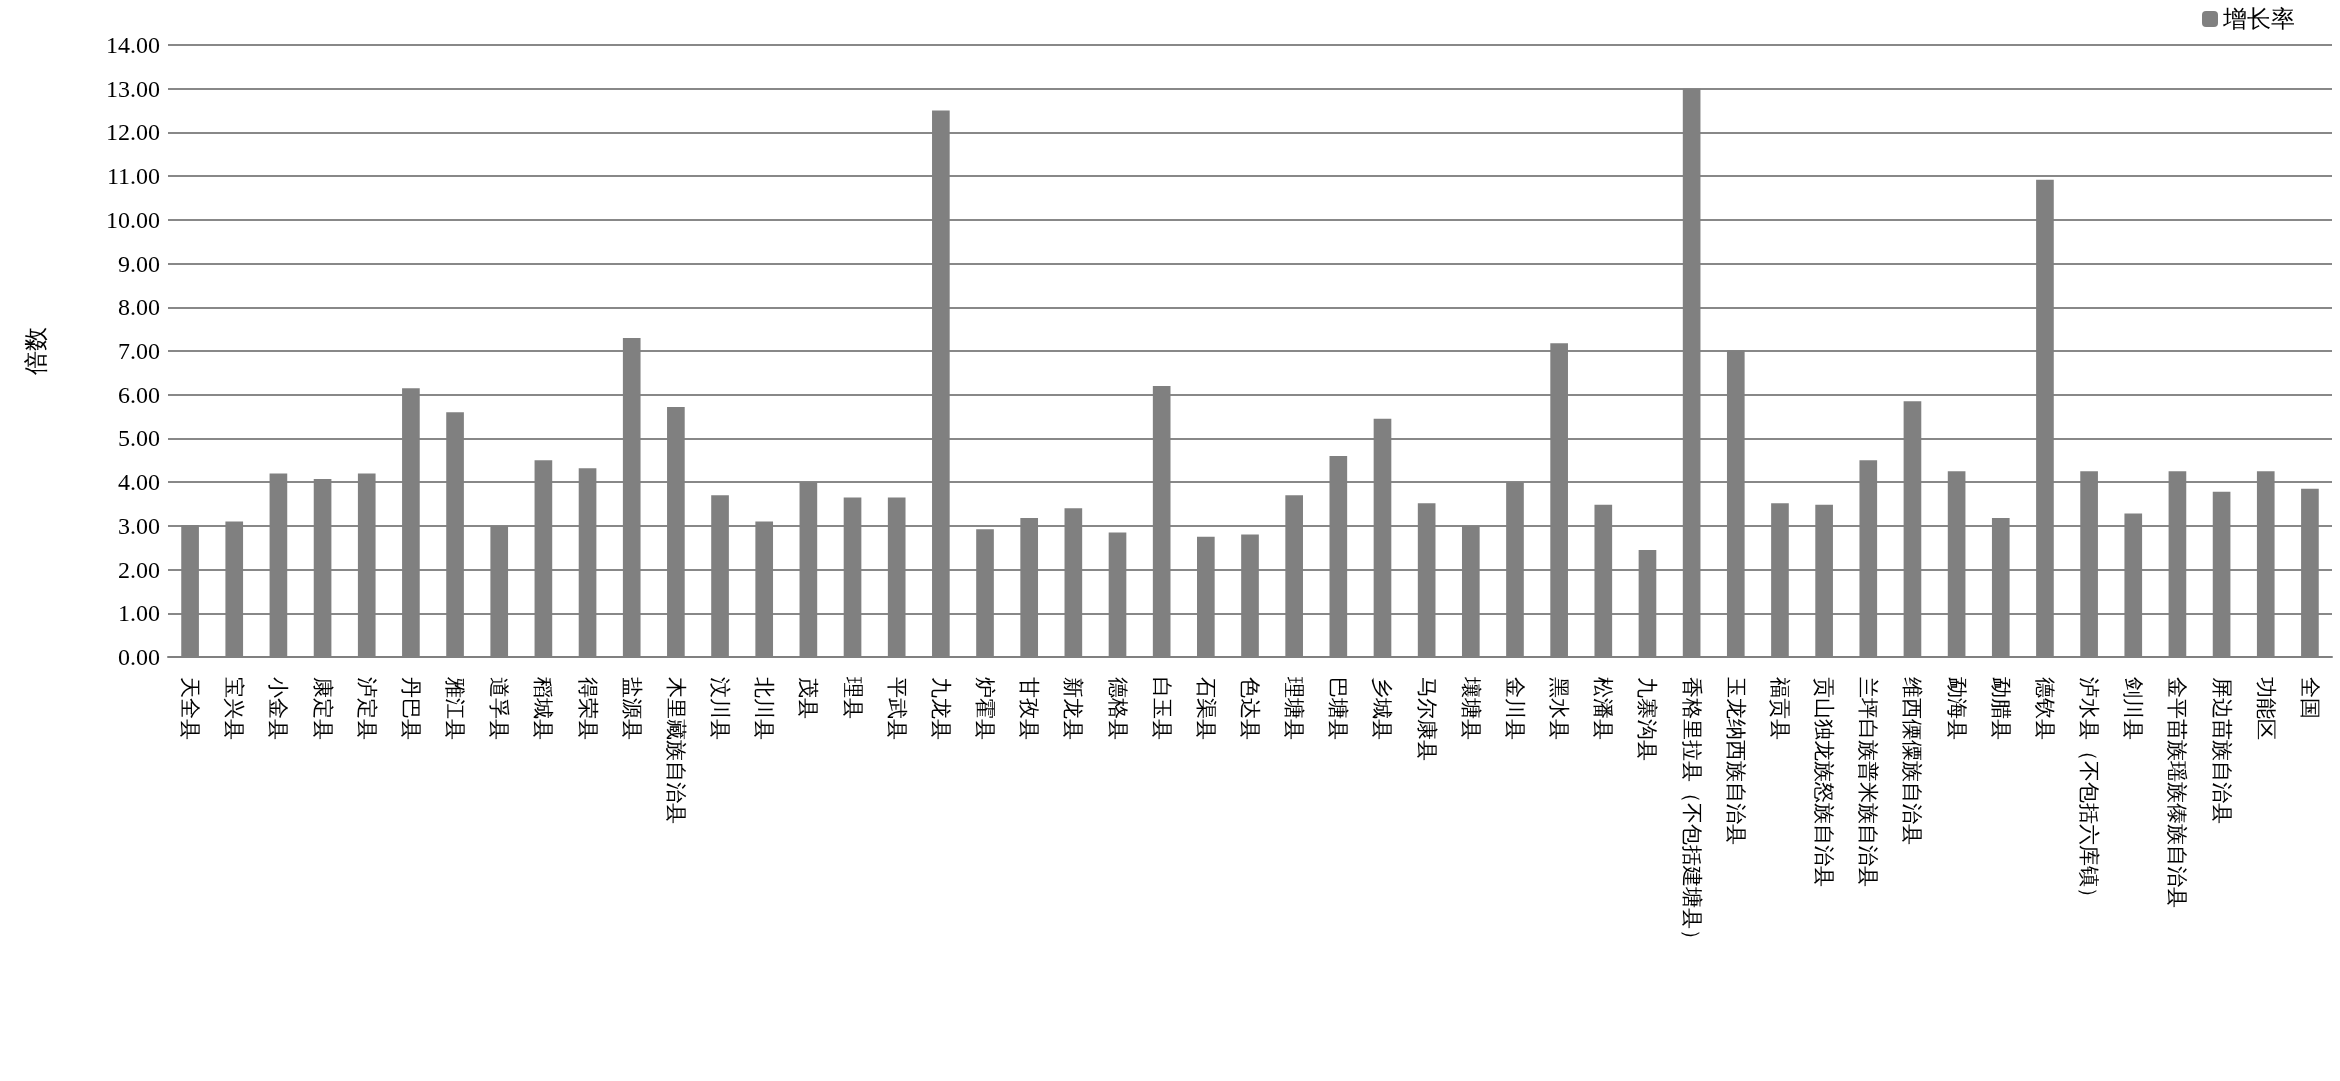 The image size is (2340, 1081). Describe the element at coordinates (2000, 708) in the screenshot. I see `x-tick-label: 勐腊县` at that location.